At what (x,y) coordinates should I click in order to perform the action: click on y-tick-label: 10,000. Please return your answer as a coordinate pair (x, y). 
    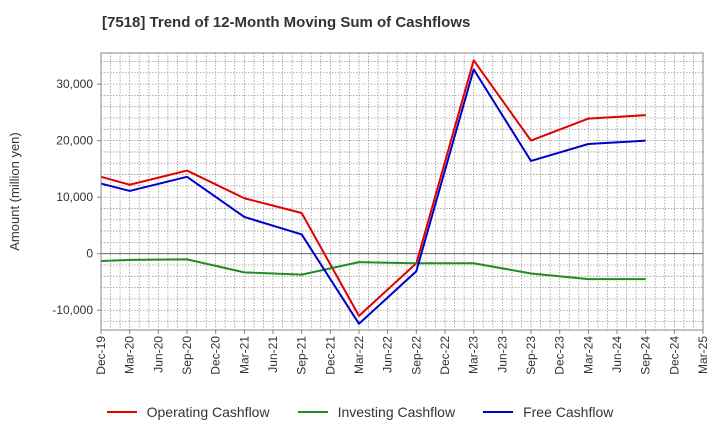
    Looking at the image, I should click on (74, 197).